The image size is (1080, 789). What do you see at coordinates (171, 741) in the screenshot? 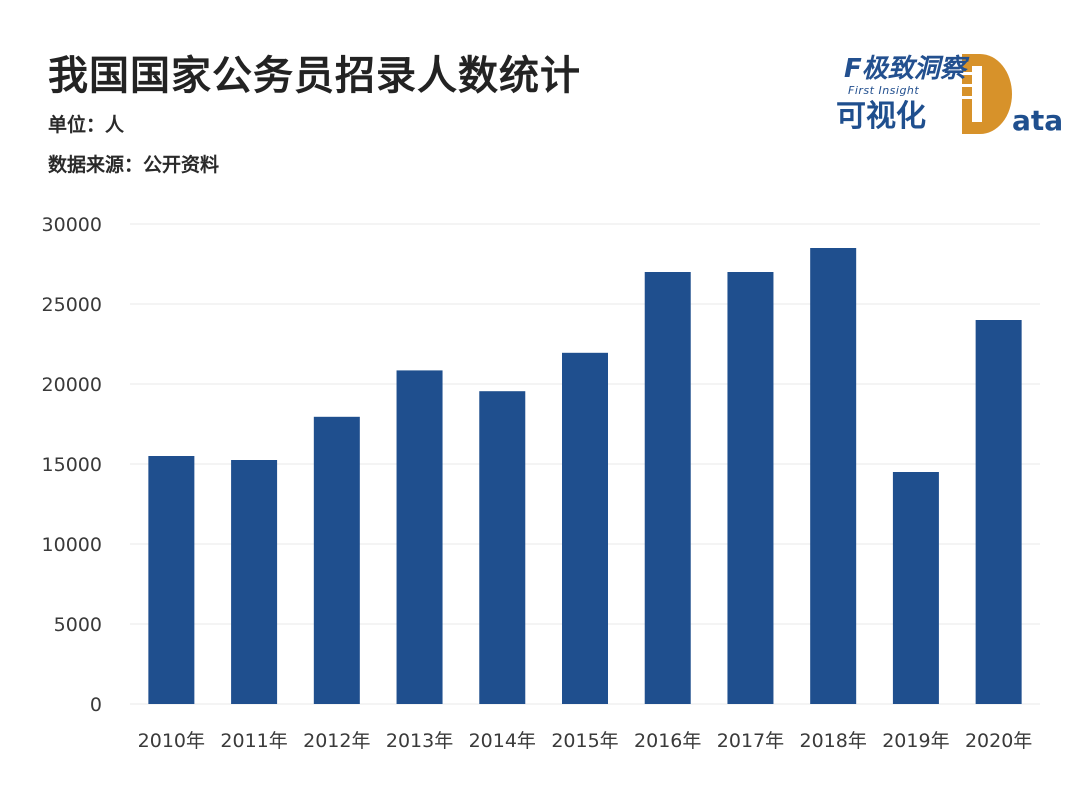
I see `x-tick-label: 2010年` at bounding box center [171, 741].